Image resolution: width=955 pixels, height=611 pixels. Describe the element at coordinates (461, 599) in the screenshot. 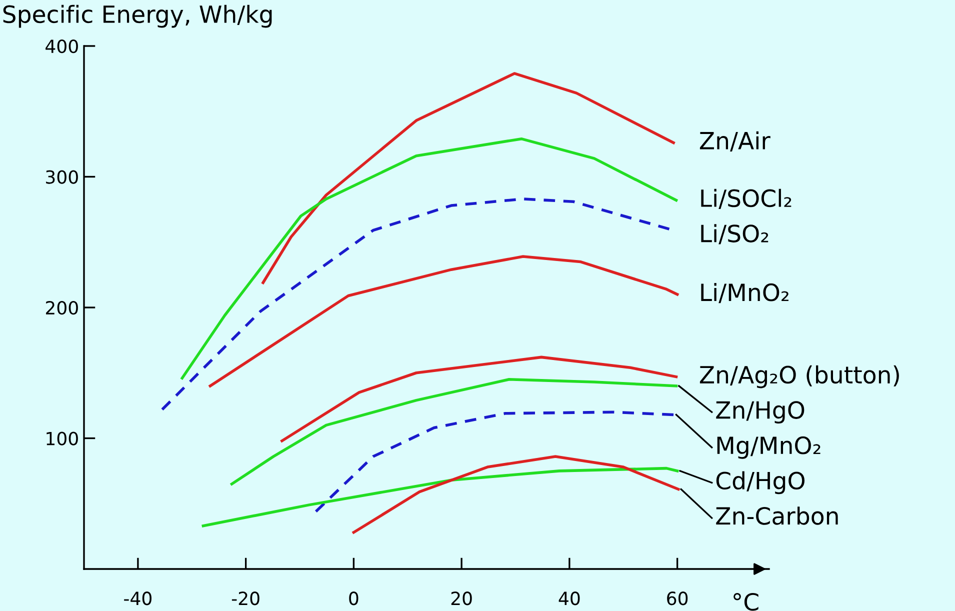

I see `x-tick-label: 20` at that location.